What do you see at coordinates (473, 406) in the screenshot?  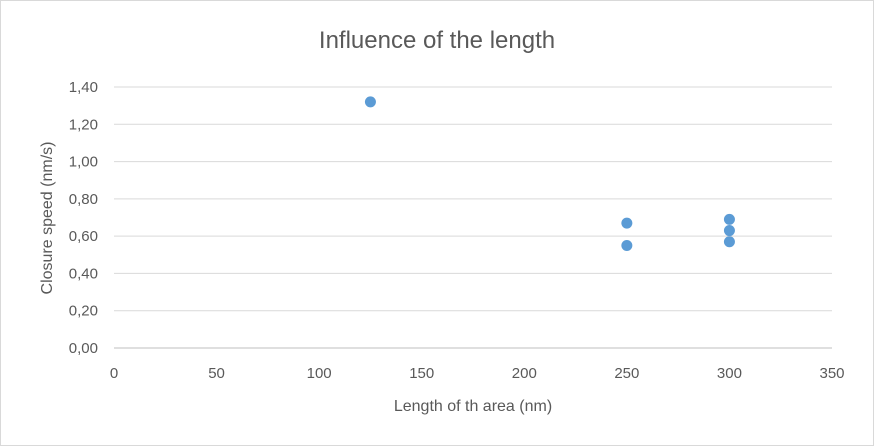 I see `x-axis-label: Length of th area (nm)` at bounding box center [473, 406].